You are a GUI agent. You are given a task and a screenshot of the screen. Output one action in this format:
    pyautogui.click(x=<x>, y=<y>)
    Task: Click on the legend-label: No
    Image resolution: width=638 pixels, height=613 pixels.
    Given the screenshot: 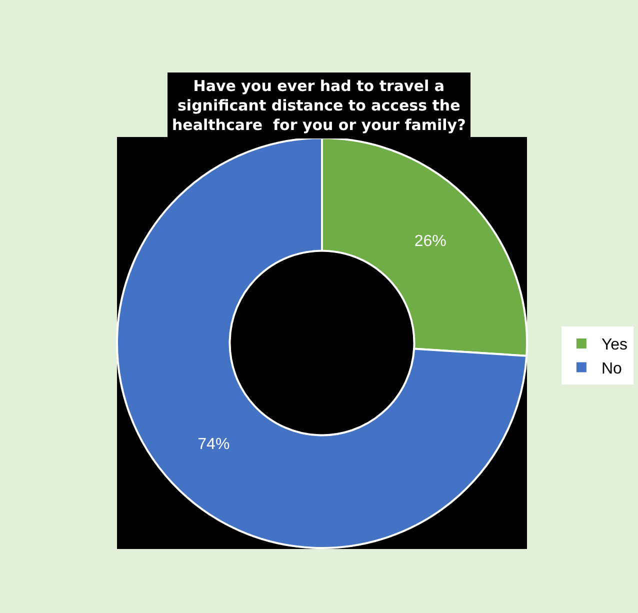 What is the action you would take?
    pyautogui.click(x=611, y=369)
    